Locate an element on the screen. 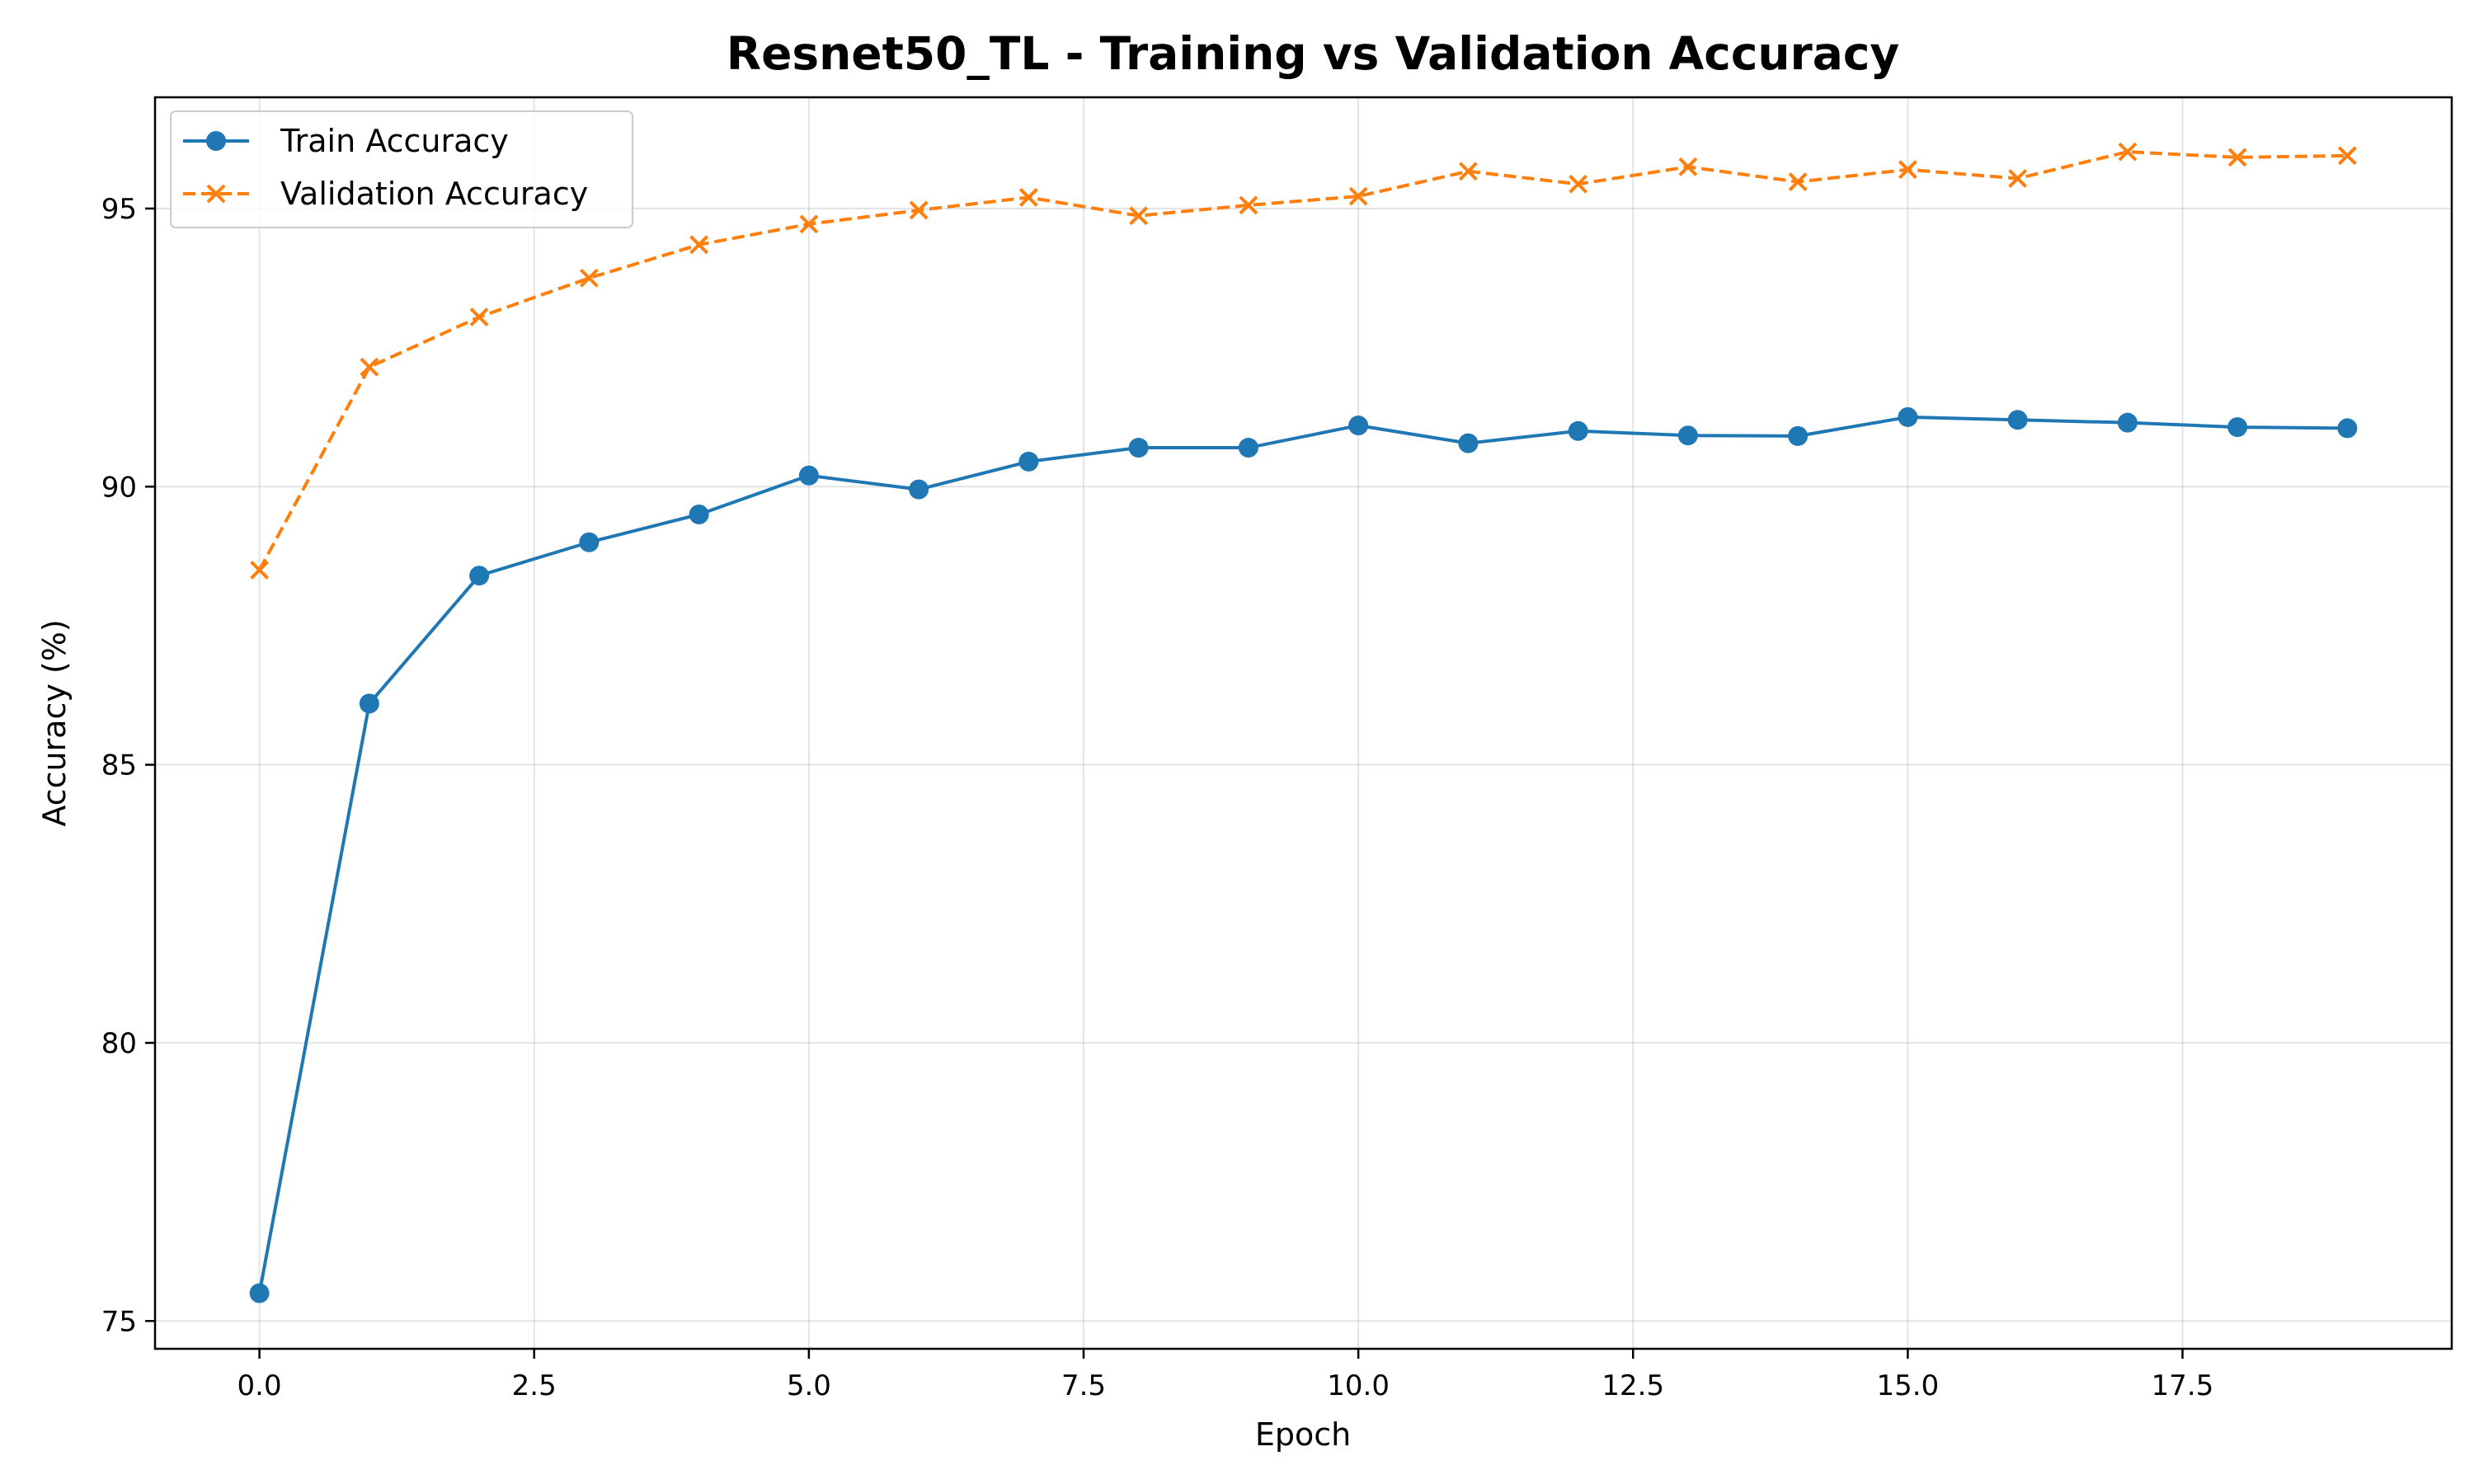 This screenshot has width=2474, height=1484. legend-entry-train: Train Accuracy is located at coordinates (346, 141).